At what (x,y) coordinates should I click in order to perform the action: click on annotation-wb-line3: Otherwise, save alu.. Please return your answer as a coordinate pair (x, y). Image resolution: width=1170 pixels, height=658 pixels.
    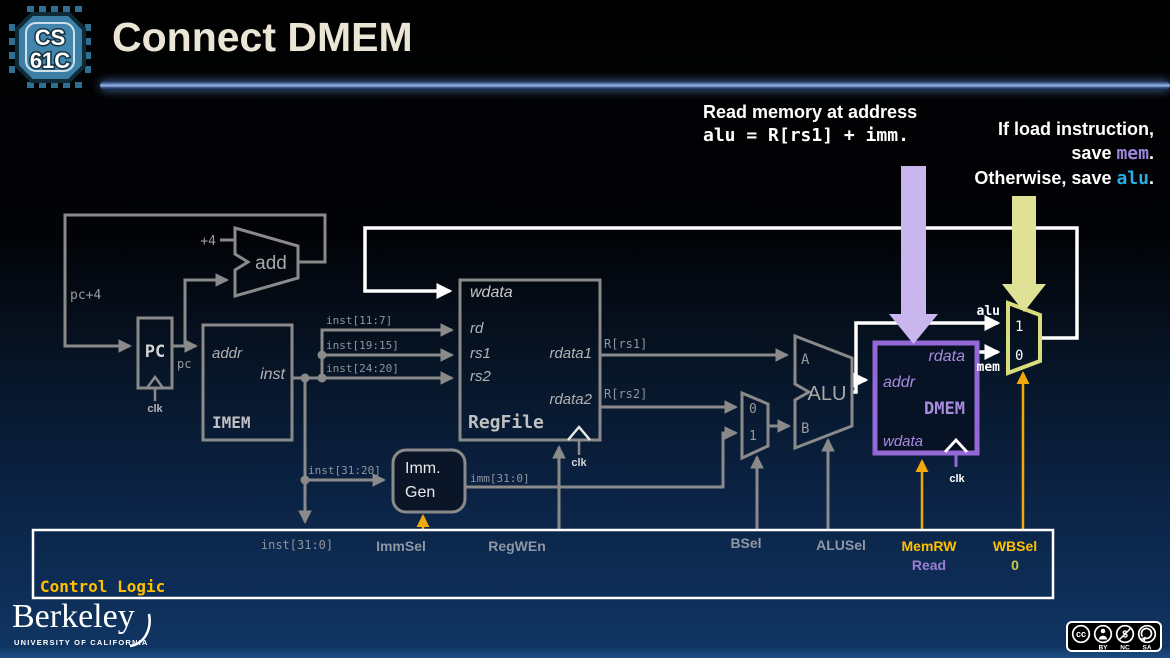
    Looking at the image, I should click on (1064, 178).